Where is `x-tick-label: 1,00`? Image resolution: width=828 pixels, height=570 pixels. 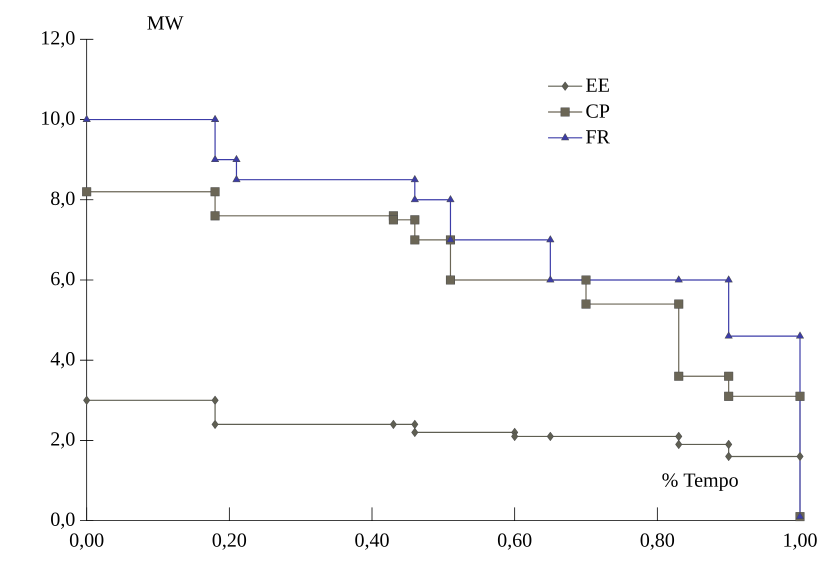 x-tick-label: 1,00 is located at coordinates (800, 541).